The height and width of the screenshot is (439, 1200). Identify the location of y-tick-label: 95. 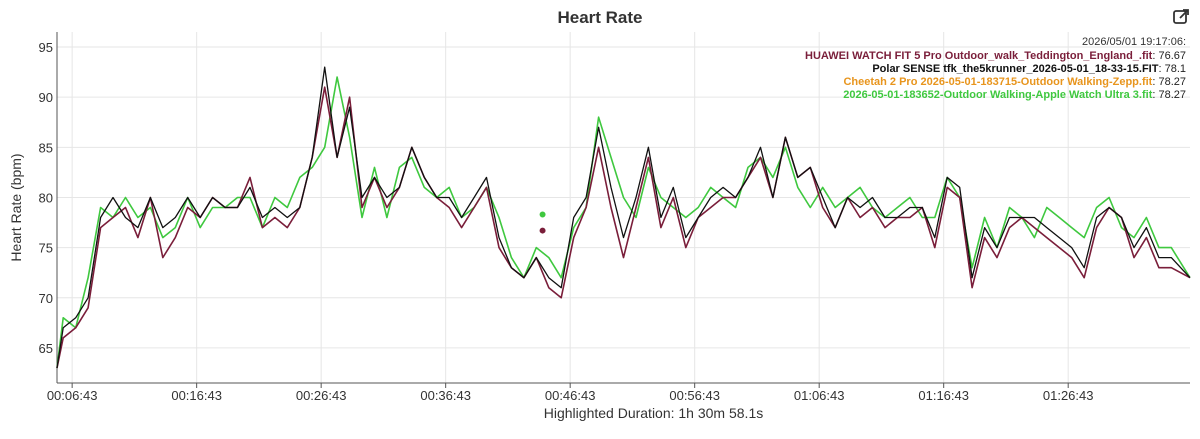
(46, 47).